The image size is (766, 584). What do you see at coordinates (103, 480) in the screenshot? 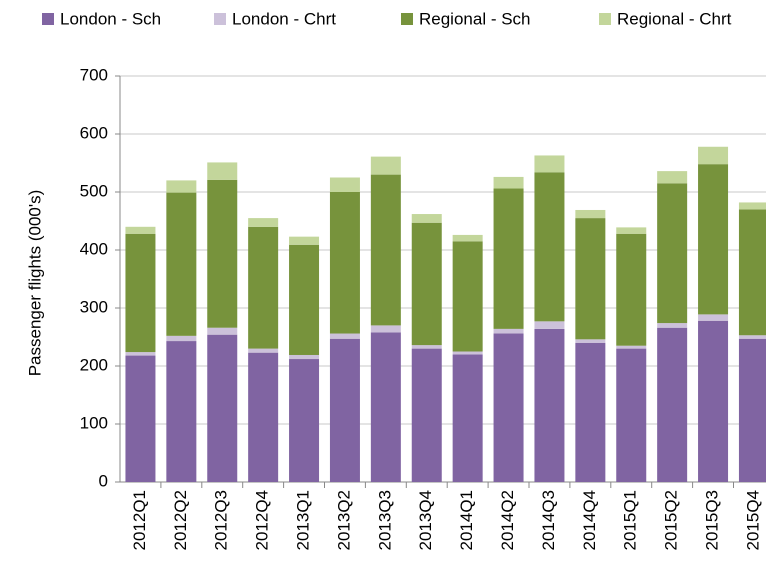
I see `y-tick-label: 0` at bounding box center [103, 480].